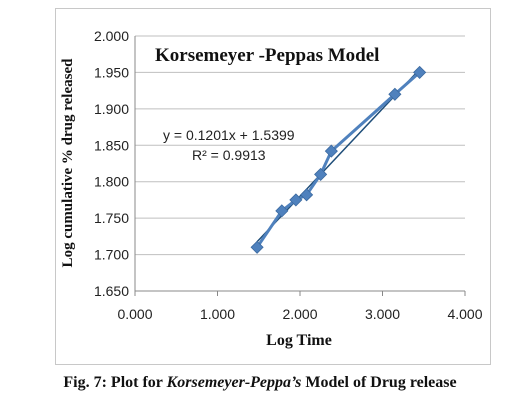 The width and height of the screenshot is (520, 403). What do you see at coordinates (382, 314) in the screenshot?
I see `x-tick-label: 3.000` at bounding box center [382, 314].